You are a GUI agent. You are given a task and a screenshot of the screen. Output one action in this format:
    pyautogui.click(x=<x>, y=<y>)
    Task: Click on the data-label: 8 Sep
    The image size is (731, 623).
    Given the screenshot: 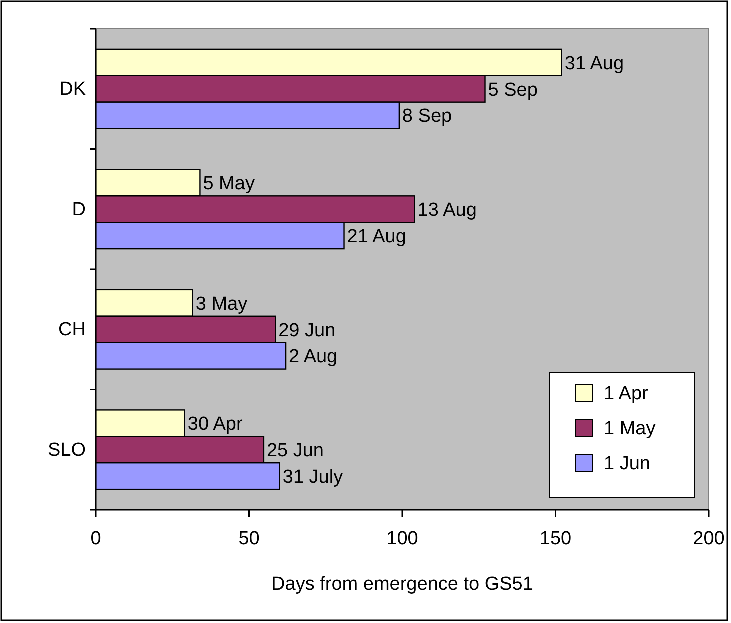 What is the action you would take?
    pyautogui.click(x=427, y=117)
    